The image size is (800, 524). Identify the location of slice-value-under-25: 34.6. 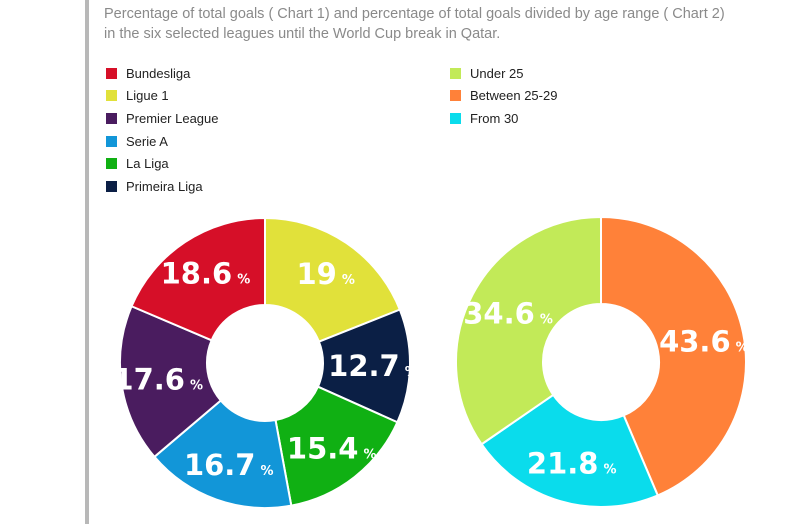
(499, 314).